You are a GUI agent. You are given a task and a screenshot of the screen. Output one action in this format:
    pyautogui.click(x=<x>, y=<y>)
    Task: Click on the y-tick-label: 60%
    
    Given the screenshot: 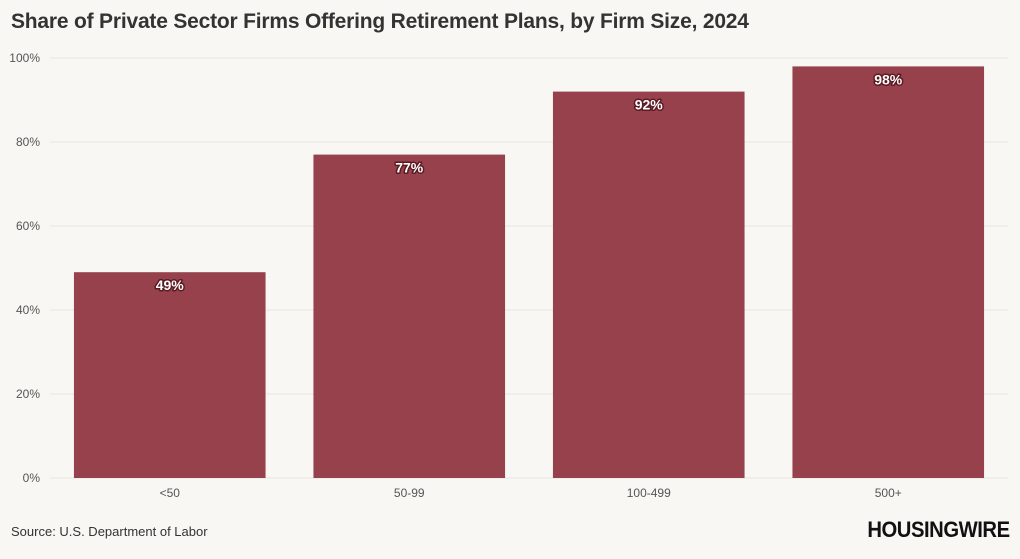 What is the action you would take?
    pyautogui.click(x=28, y=226)
    